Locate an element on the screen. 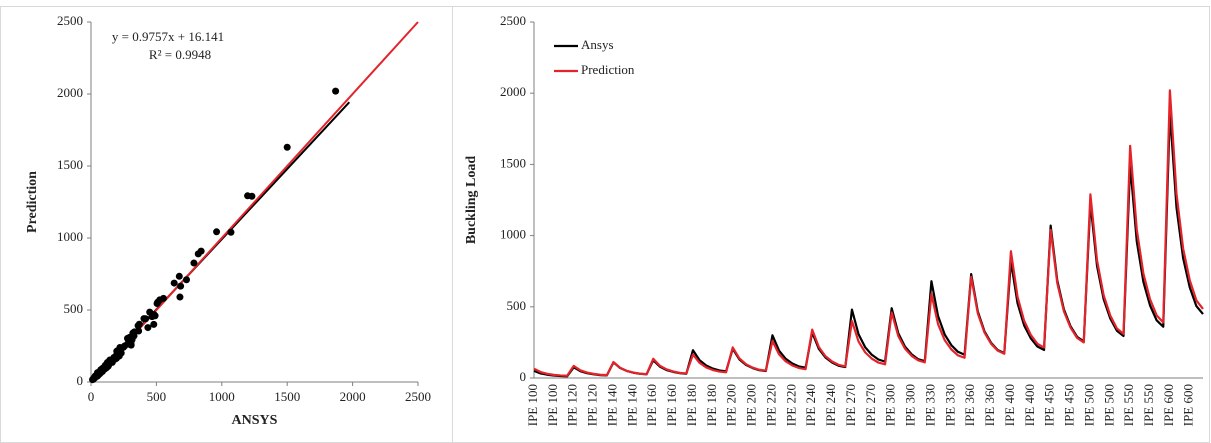 Image resolution: width=1211 pixels, height=443 pixels. annotation: R² = 0.9948 is located at coordinates (180, 54).